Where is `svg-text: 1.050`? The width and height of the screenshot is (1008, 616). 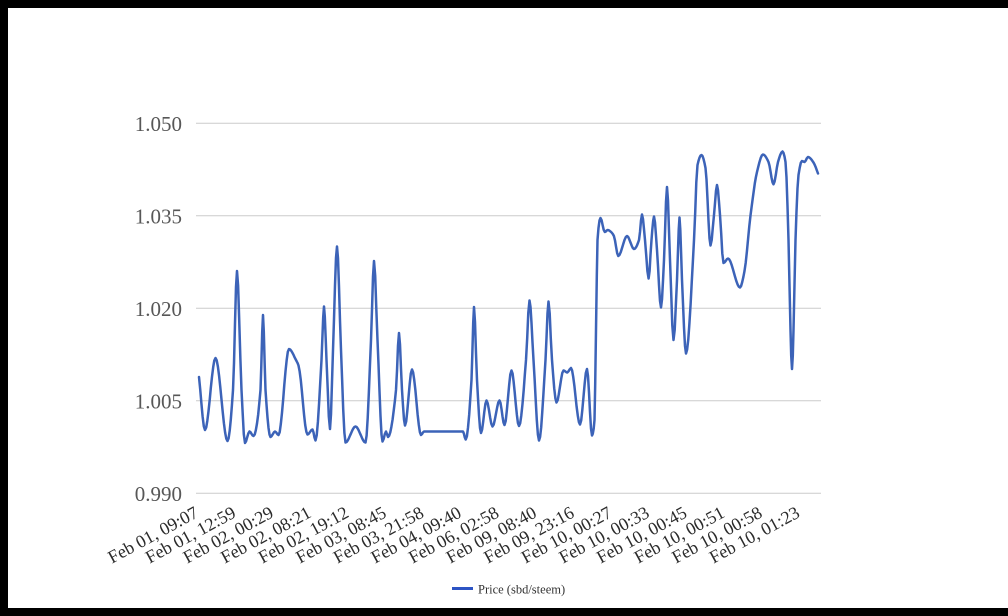
svg-text: 1.050 is located at coordinates (158, 124).